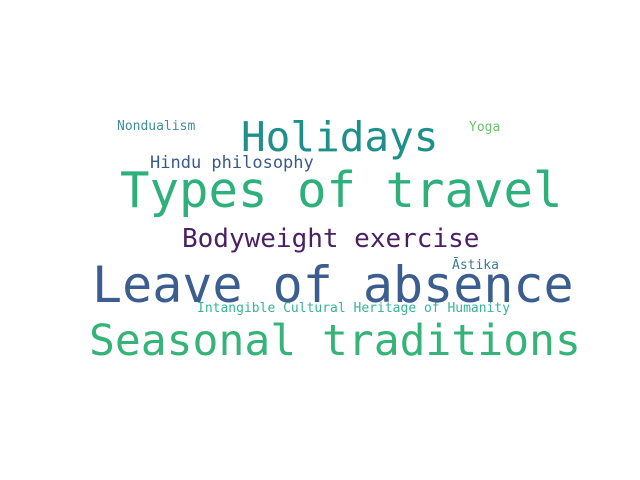  What do you see at coordinates (232, 163) in the screenshot?
I see `word-hindu-philosophy: Hindu philosophy` at bounding box center [232, 163].